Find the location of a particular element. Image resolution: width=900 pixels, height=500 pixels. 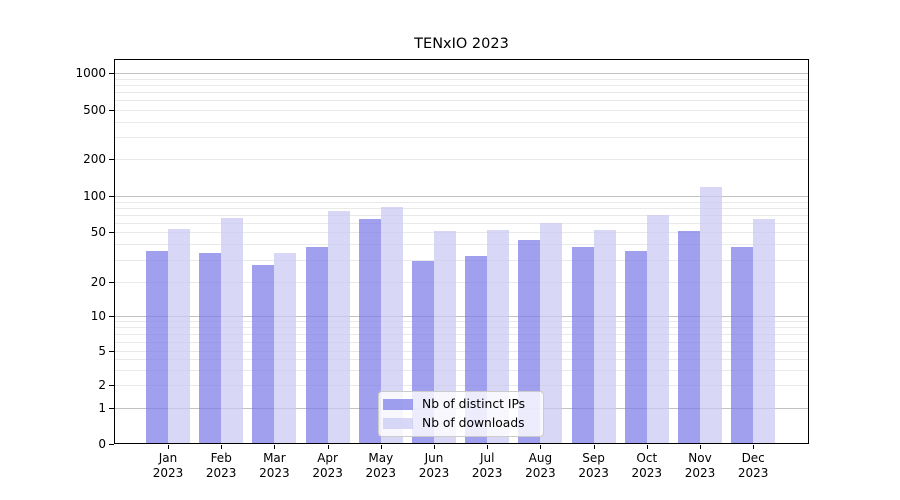

x-tick-label-month: Feb is located at coordinates (221, 458).